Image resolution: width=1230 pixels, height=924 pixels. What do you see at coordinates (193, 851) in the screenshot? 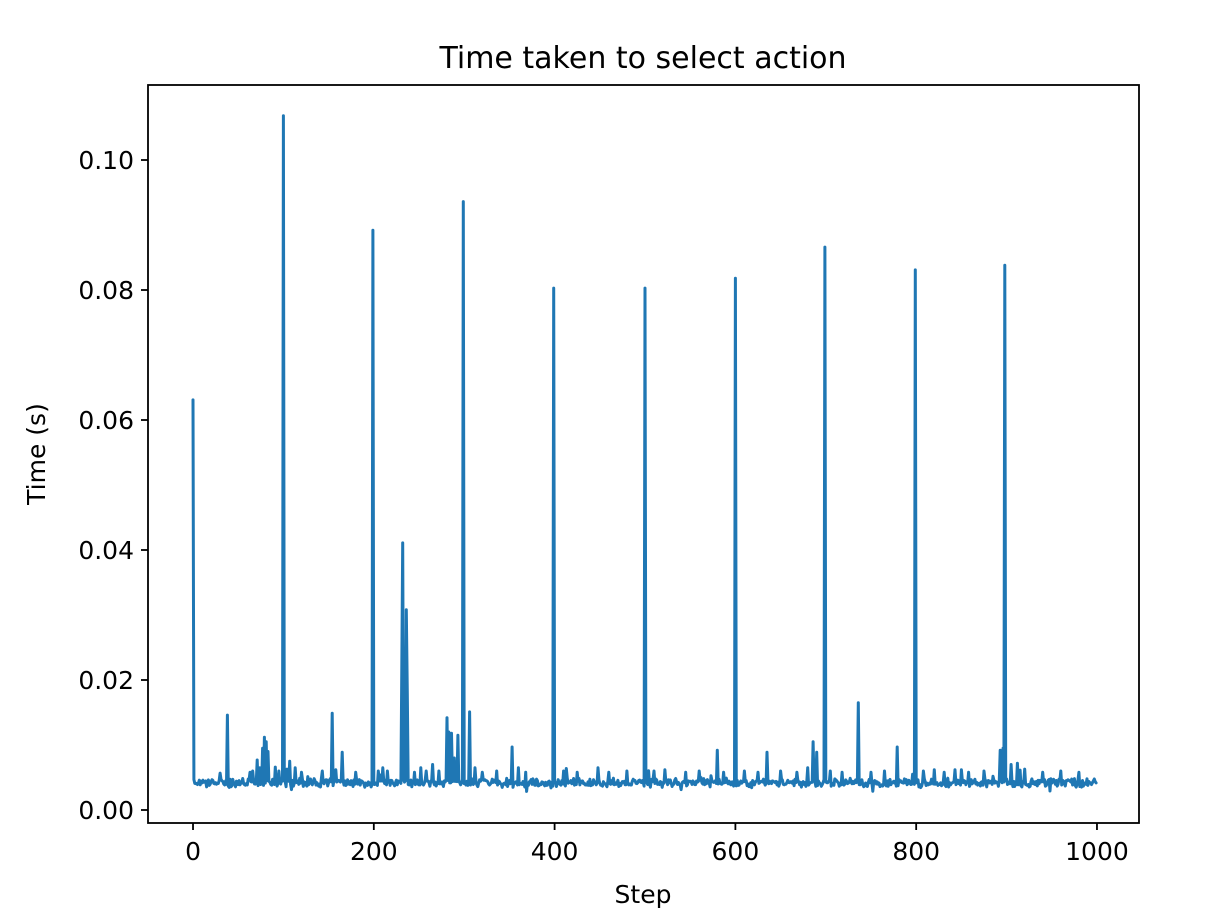
I see `x-tick-label: 0` at bounding box center [193, 851].